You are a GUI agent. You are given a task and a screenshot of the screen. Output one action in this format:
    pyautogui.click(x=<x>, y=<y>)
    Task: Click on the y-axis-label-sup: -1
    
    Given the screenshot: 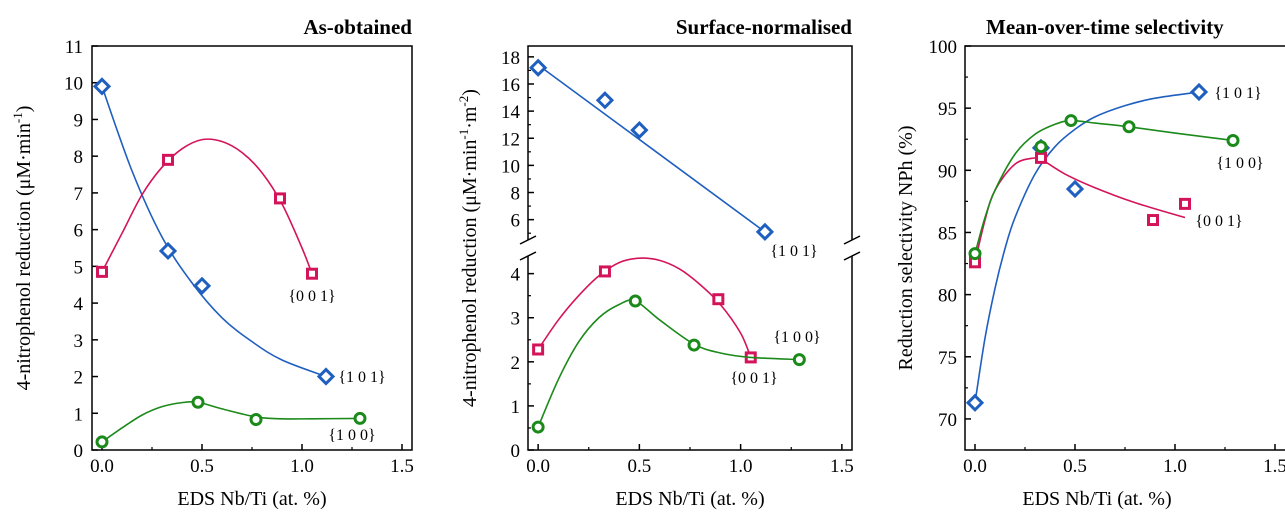 What is the action you would take?
    pyautogui.click(x=17, y=117)
    